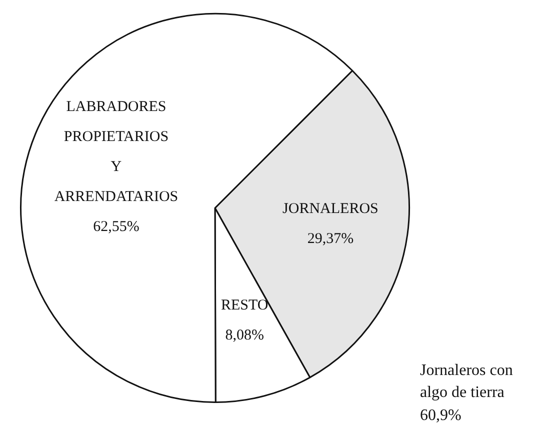 This screenshot has width=557, height=444. What do you see at coordinates (330, 208) in the screenshot?
I see `slice-label: JORNALEROS` at bounding box center [330, 208].